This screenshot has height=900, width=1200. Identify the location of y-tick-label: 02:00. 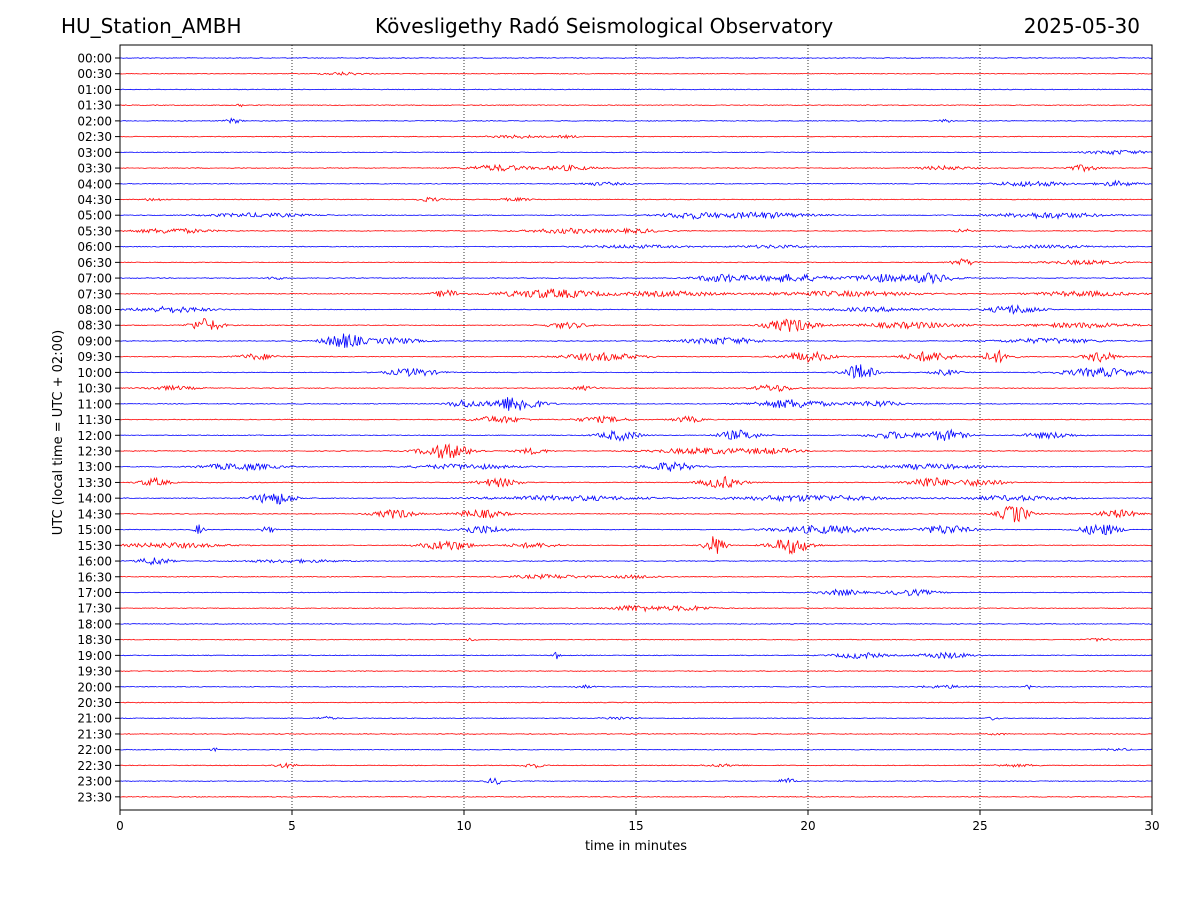
(94, 121).